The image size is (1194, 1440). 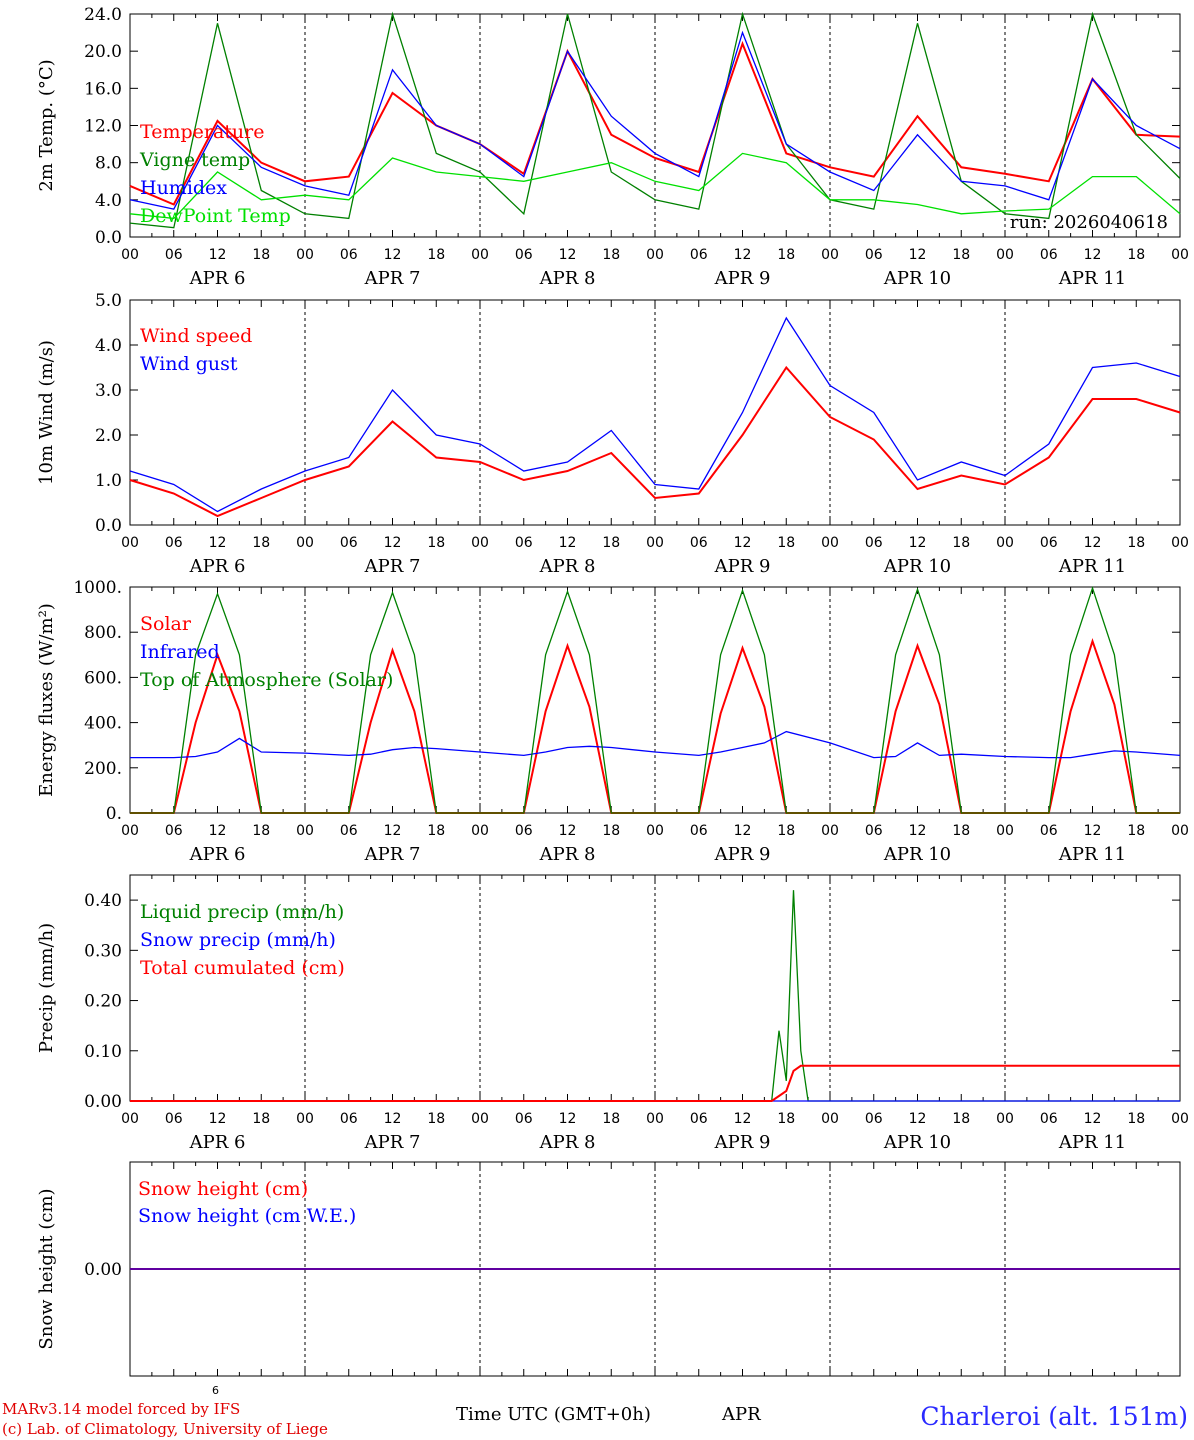 I want to click on y-tick-label: 1000., so click(x=97, y=588).